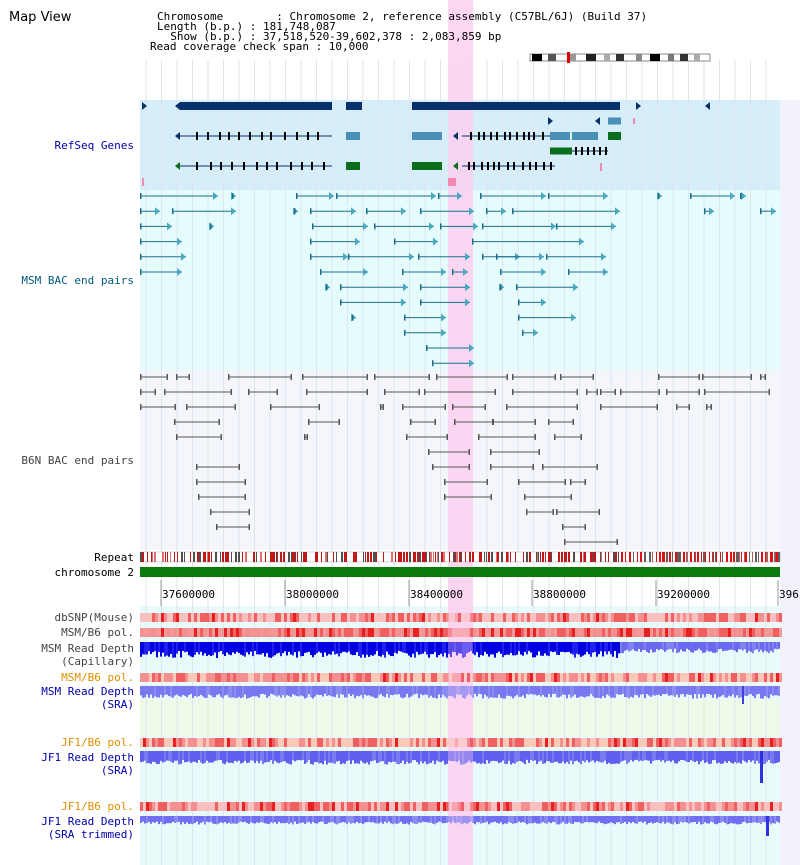 This screenshot has height=865, width=800. Describe the element at coordinates (97, 806) in the screenshot. I see `track-label-jf1-b6-pol-2: JF1/B6 pol.` at that location.